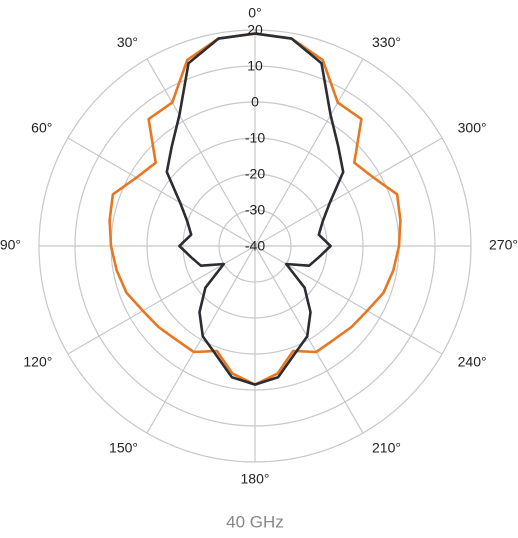 Image resolution: width=518 pixels, height=538 pixels. I want to click on angle-label: 60°, so click(41, 128).